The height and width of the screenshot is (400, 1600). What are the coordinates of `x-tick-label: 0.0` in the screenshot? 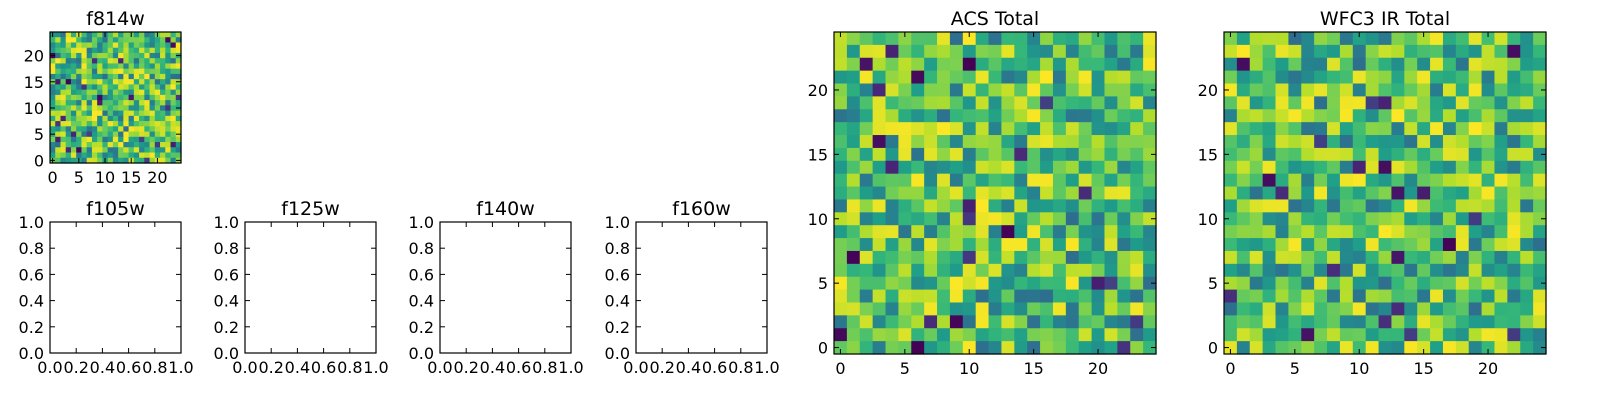 It's located at (635, 367).